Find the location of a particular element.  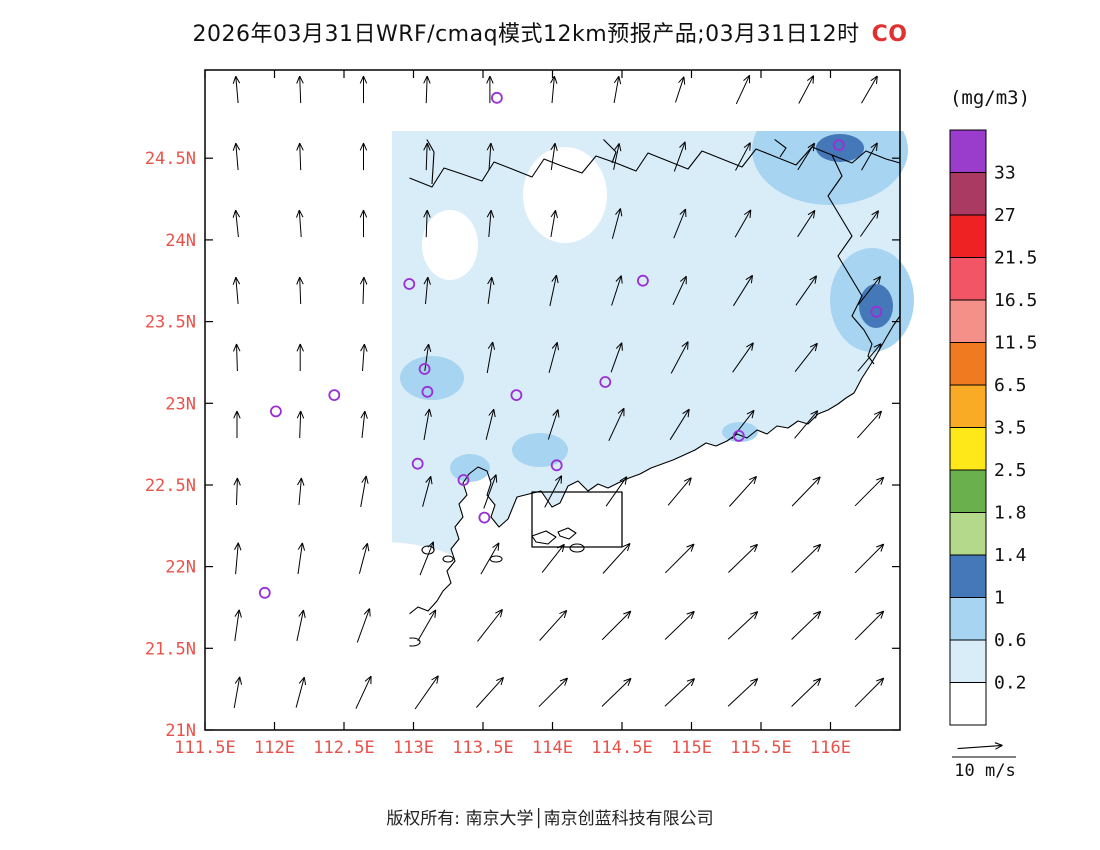

lat-tick-label: 23.5N is located at coordinates (170, 323).